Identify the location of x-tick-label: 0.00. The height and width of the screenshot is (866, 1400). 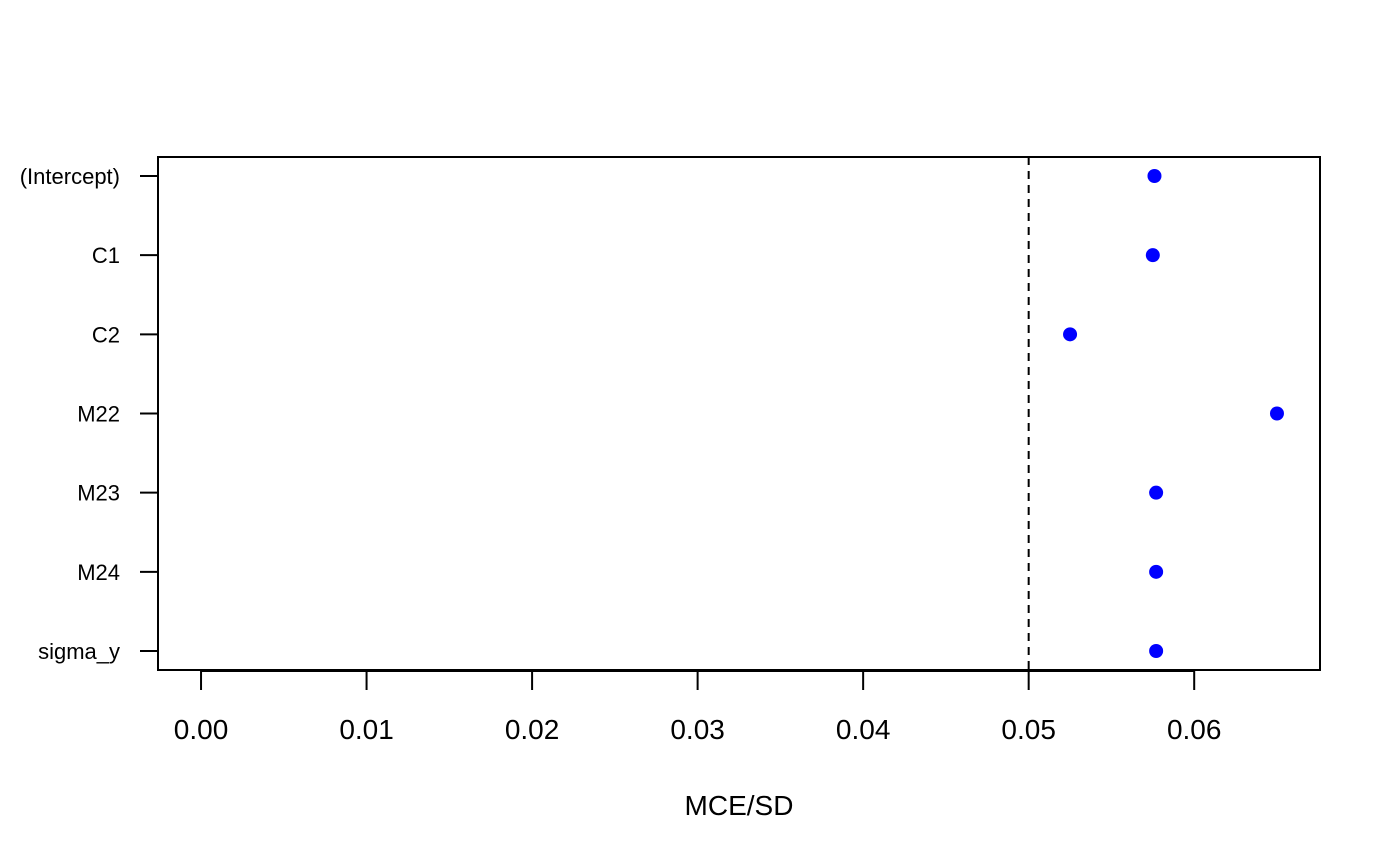
(201, 729).